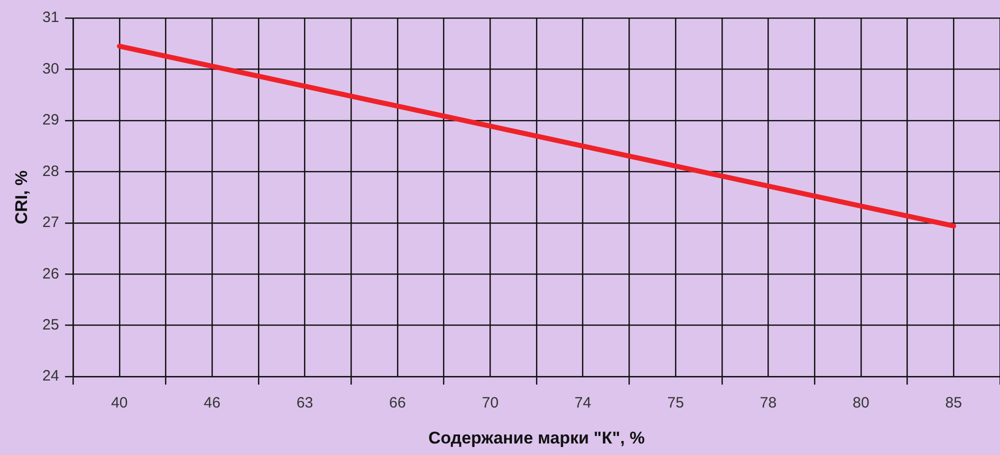 The image size is (1000, 455). Describe the element at coordinates (51, 120) in the screenshot. I see `y-tick-label: 29` at that location.